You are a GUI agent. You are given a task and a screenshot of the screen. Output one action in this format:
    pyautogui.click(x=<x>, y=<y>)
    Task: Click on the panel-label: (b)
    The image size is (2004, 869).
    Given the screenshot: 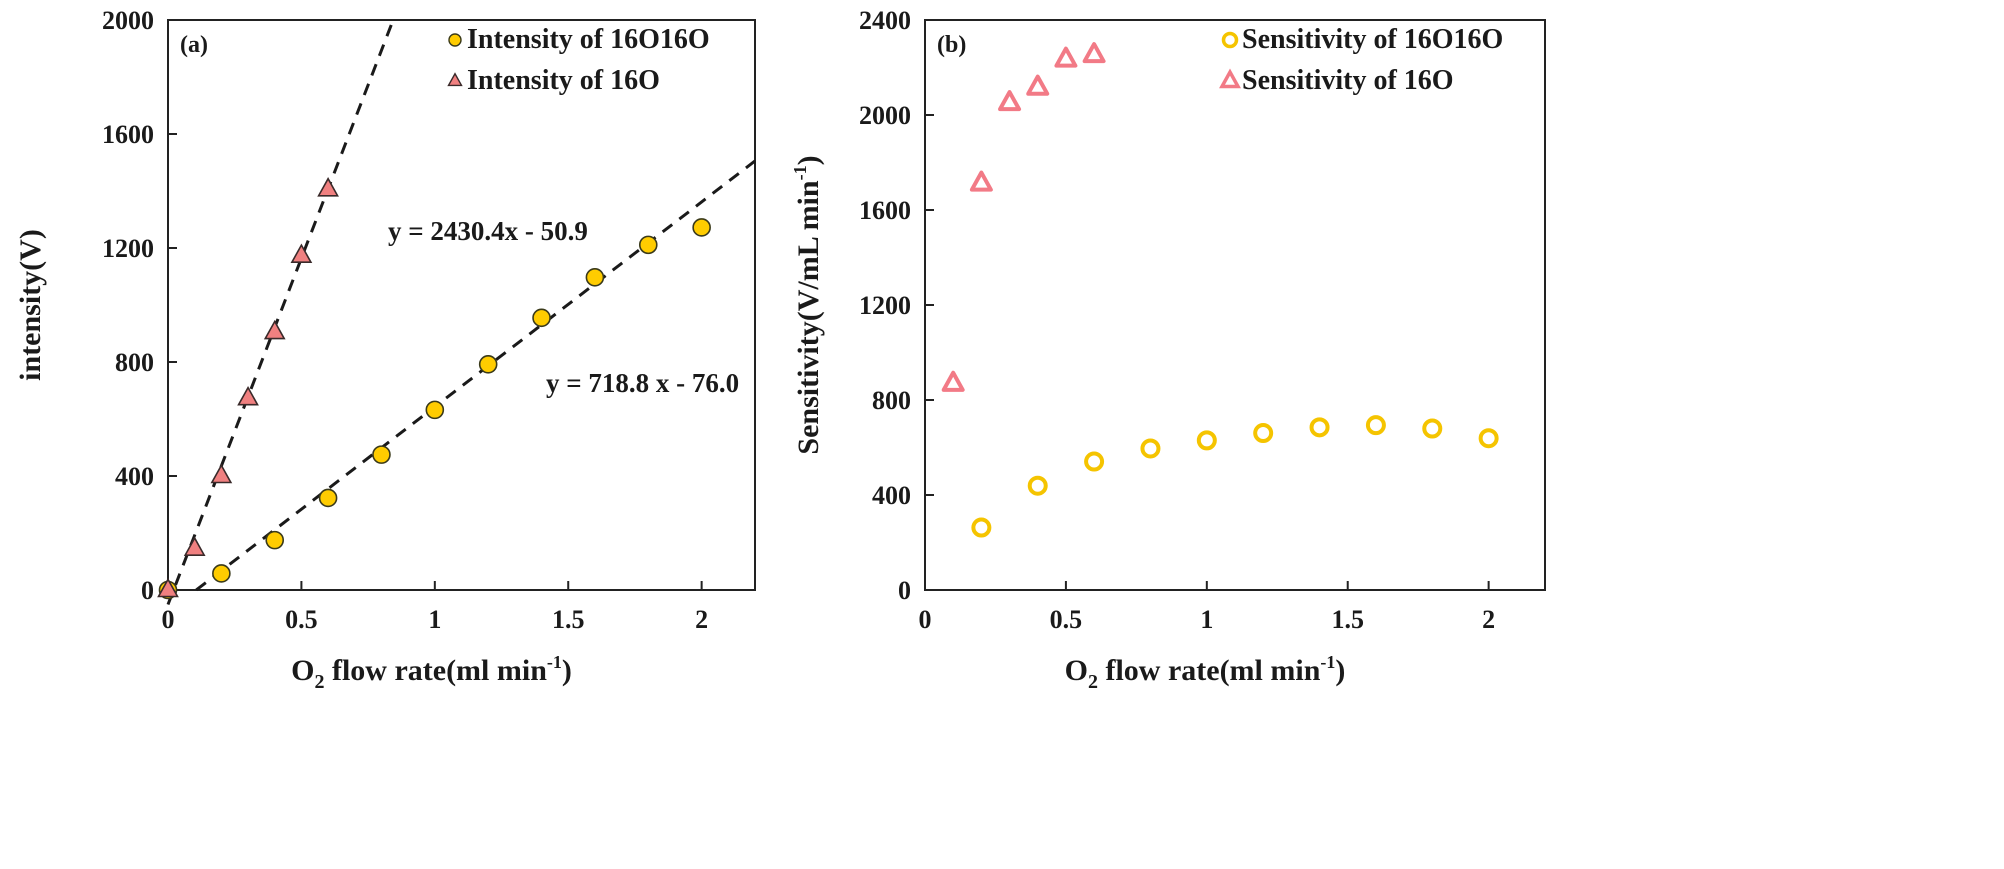 What is the action you would take?
    pyautogui.click(x=951, y=45)
    